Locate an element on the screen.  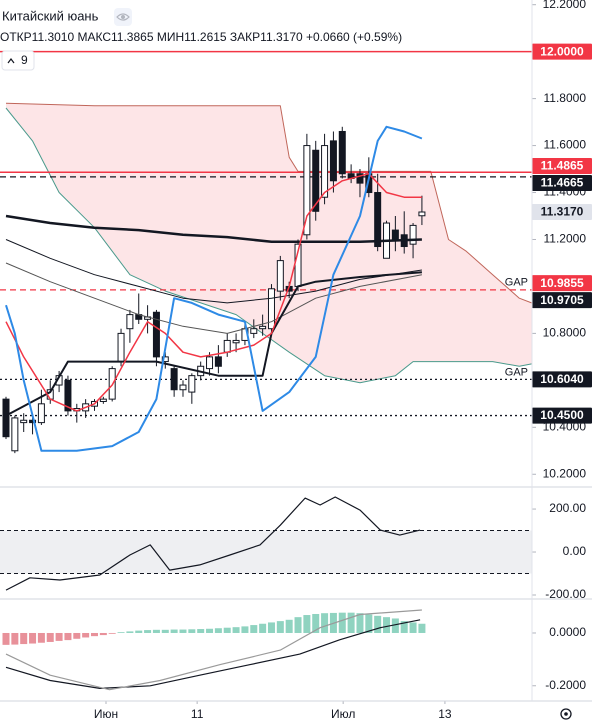
y-tick-label: 200.00 is located at coordinates (567, 508).